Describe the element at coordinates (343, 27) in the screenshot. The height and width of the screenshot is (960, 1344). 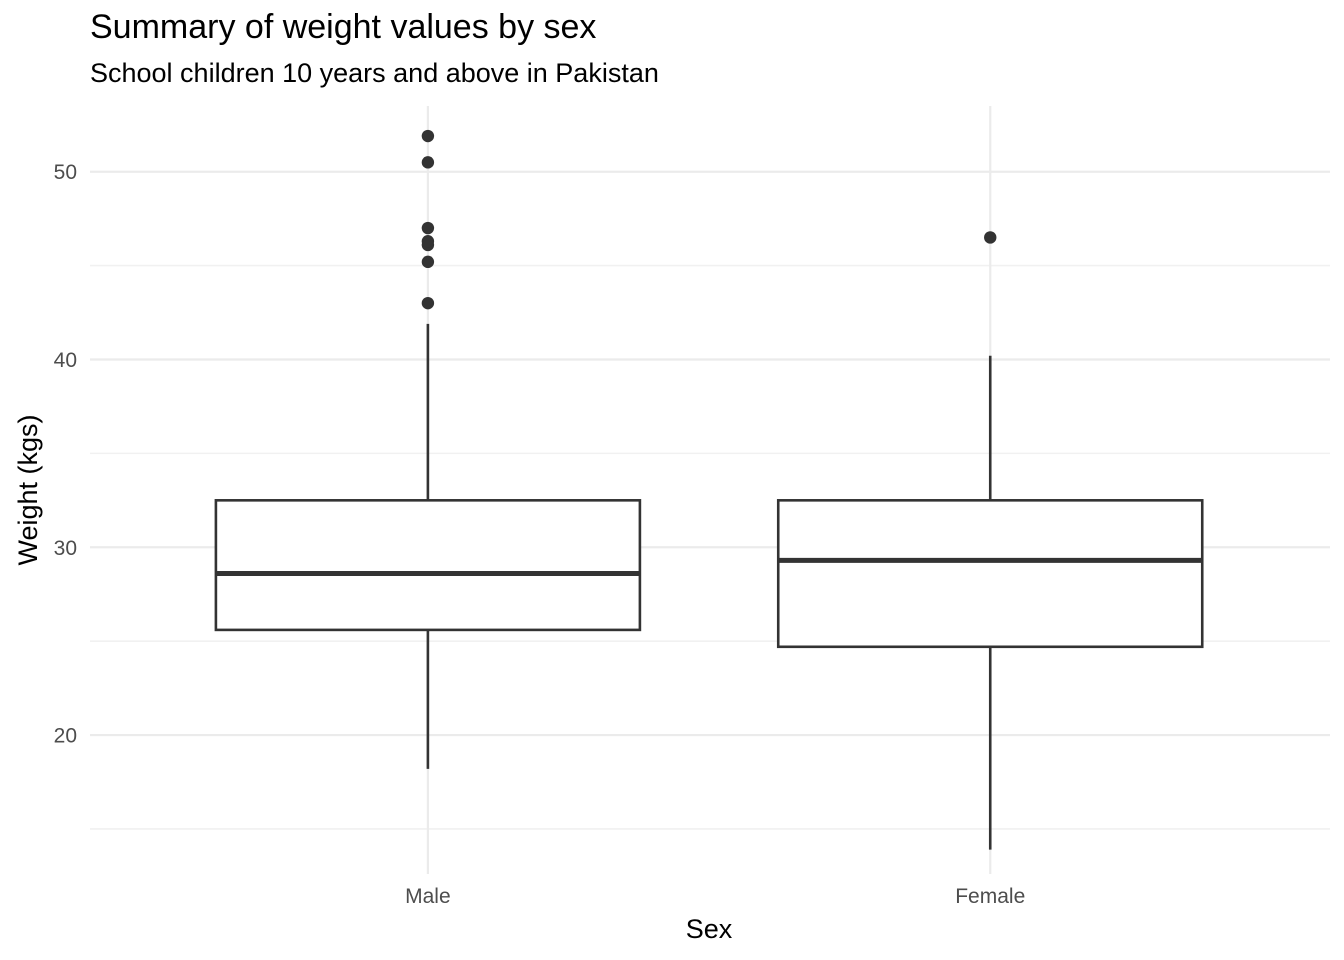
I see `chart-title: Summary of weight values by sex` at that location.